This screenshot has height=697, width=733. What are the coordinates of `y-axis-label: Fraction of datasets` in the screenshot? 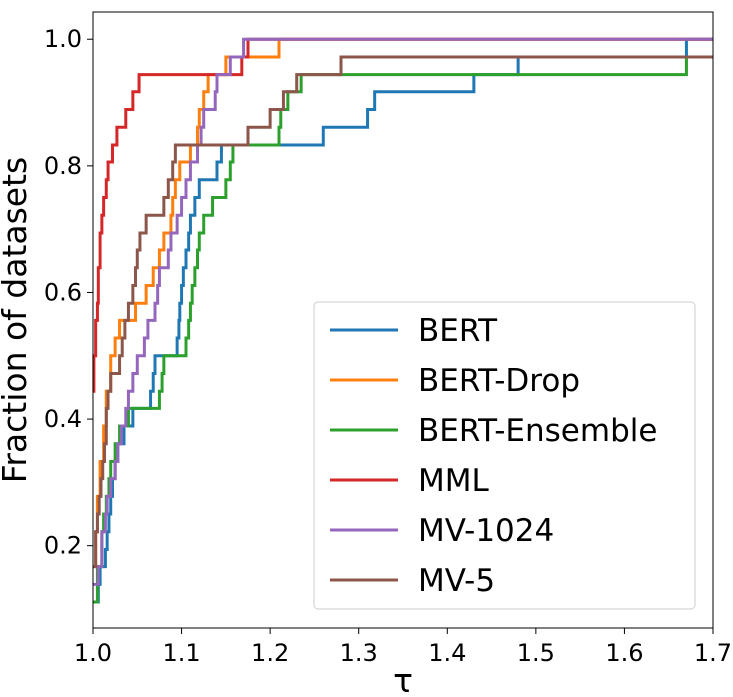 It's located at (17, 320).